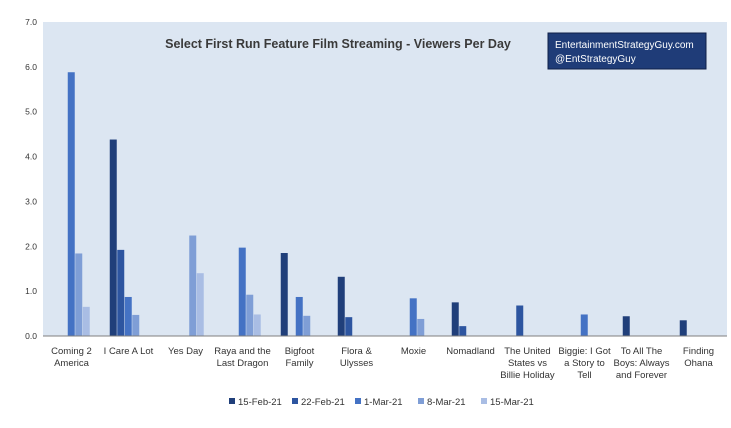  Describe the element at coordinates (446, 402) in the screenshot. I see `legend-label: 8-Mar-21` at that location.